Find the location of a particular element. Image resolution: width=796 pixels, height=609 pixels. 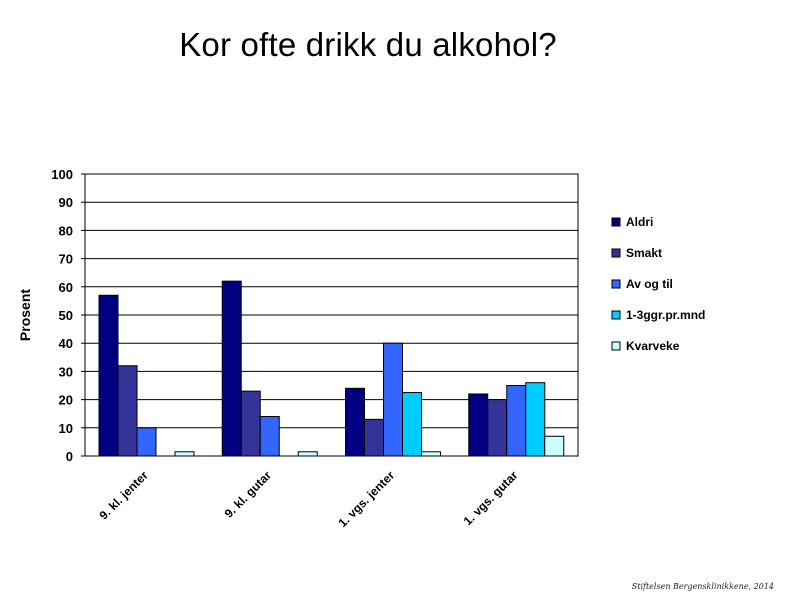

legend: Aldri Smakt Av og til 1-3ggr.pr.mnd Kvarveke is located at coordinates (658, 284).